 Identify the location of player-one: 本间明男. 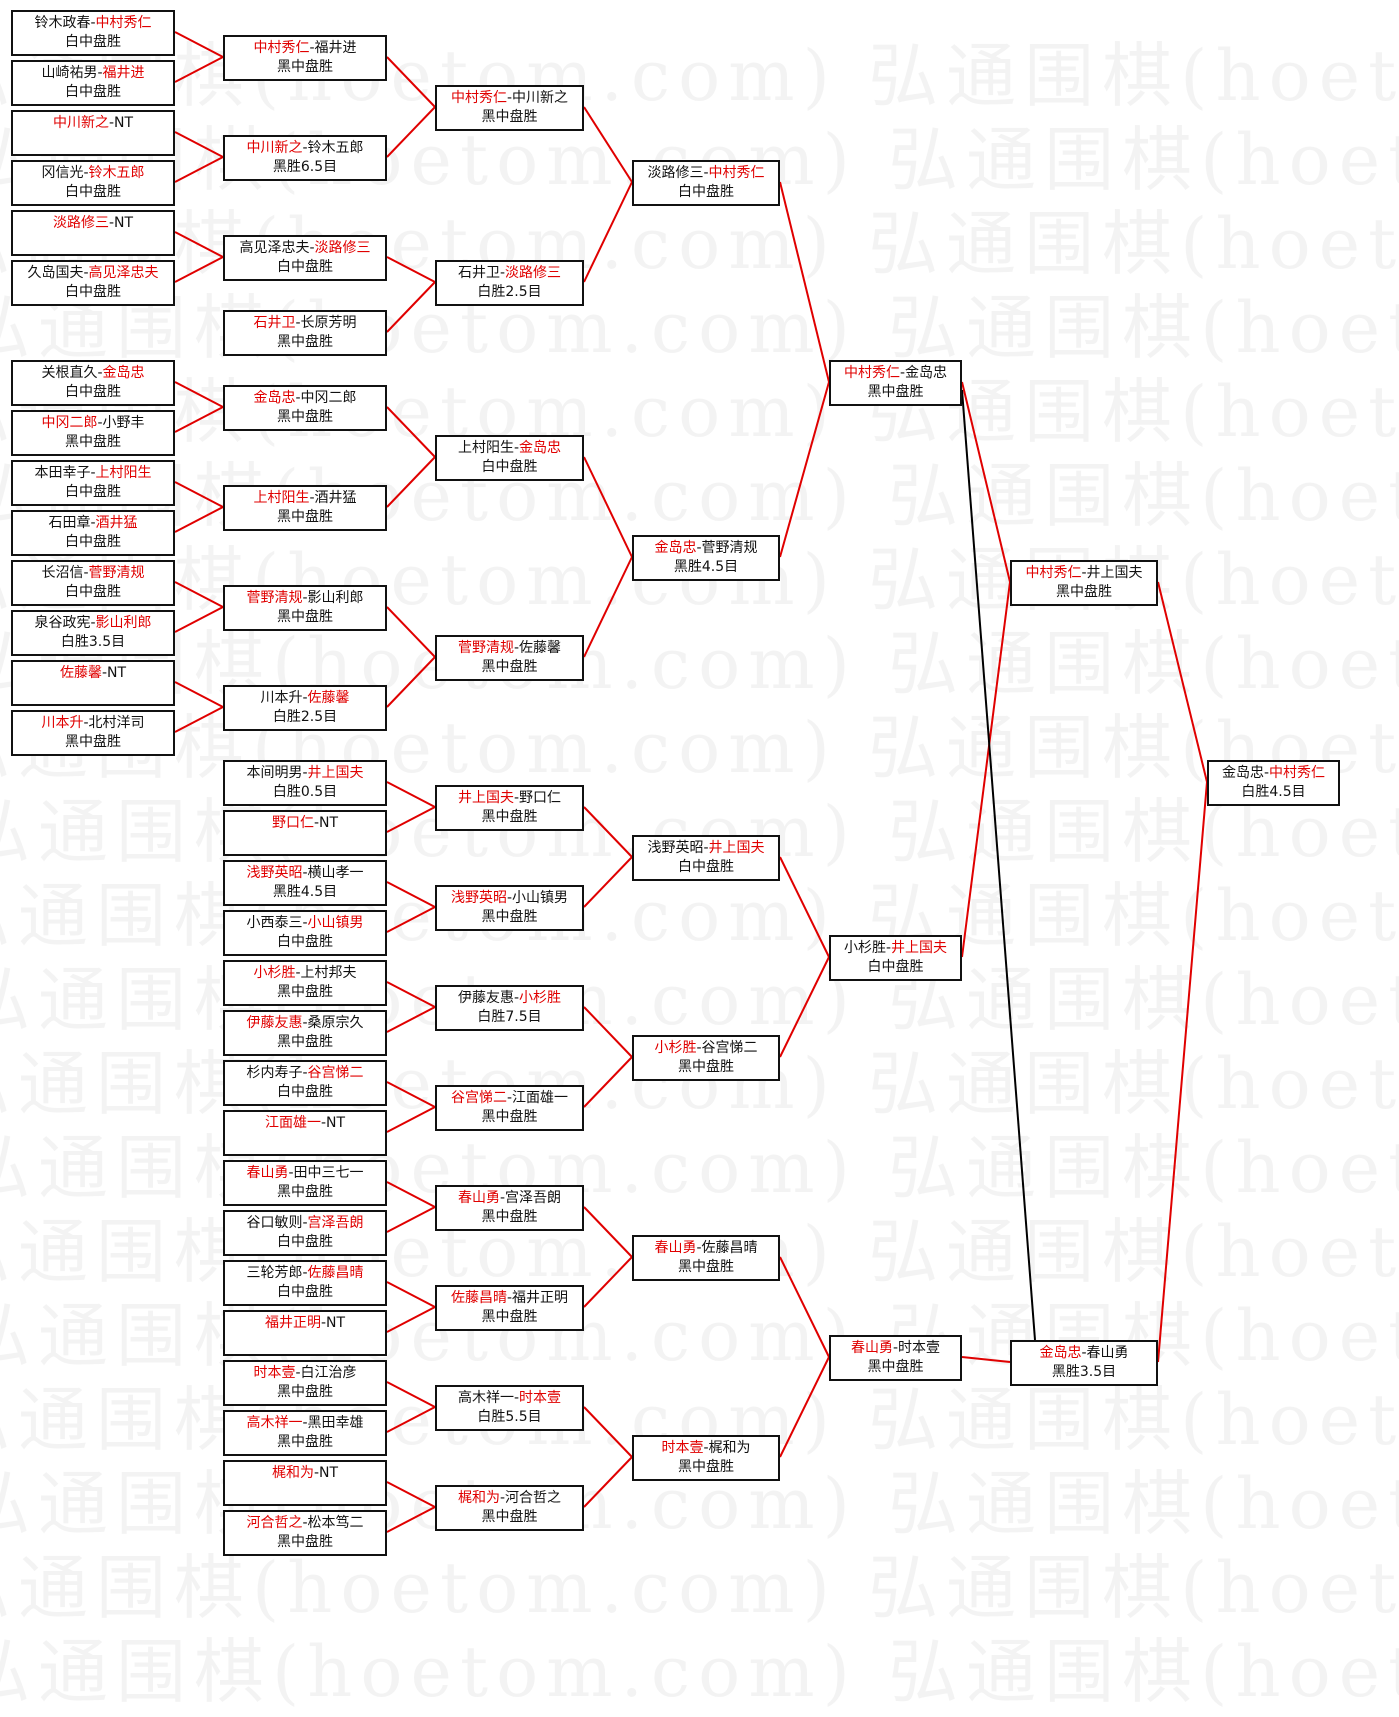
(274, 773).